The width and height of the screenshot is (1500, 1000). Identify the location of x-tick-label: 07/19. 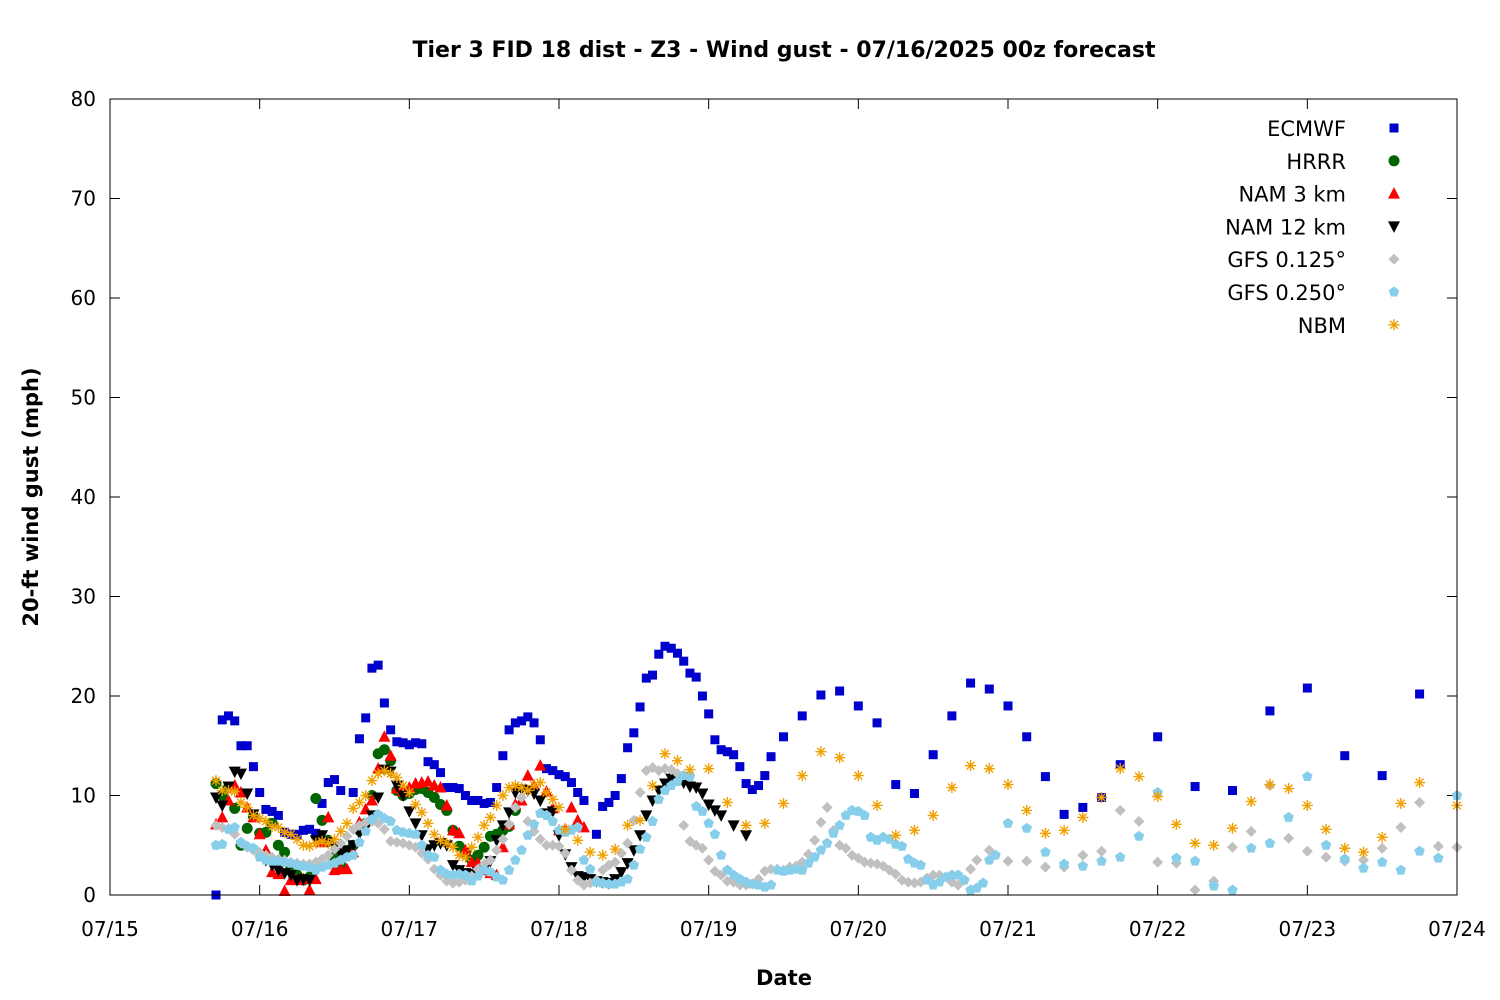
(709, 929).